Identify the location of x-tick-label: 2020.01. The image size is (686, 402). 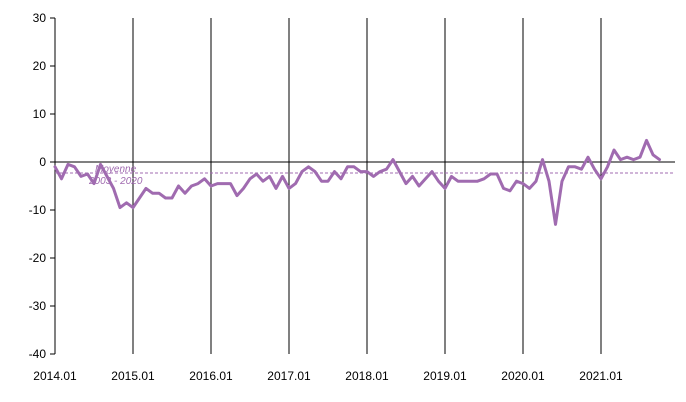
(523, 376).